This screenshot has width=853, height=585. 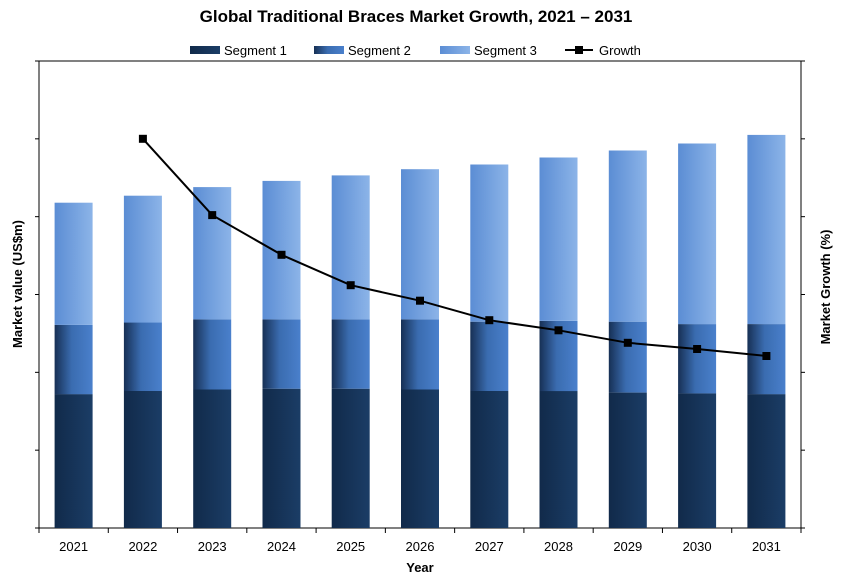 What do you see at coordinates (766, 356) in the screenshot?
I see `growth-point-2031` at bounding box center [766, 356].